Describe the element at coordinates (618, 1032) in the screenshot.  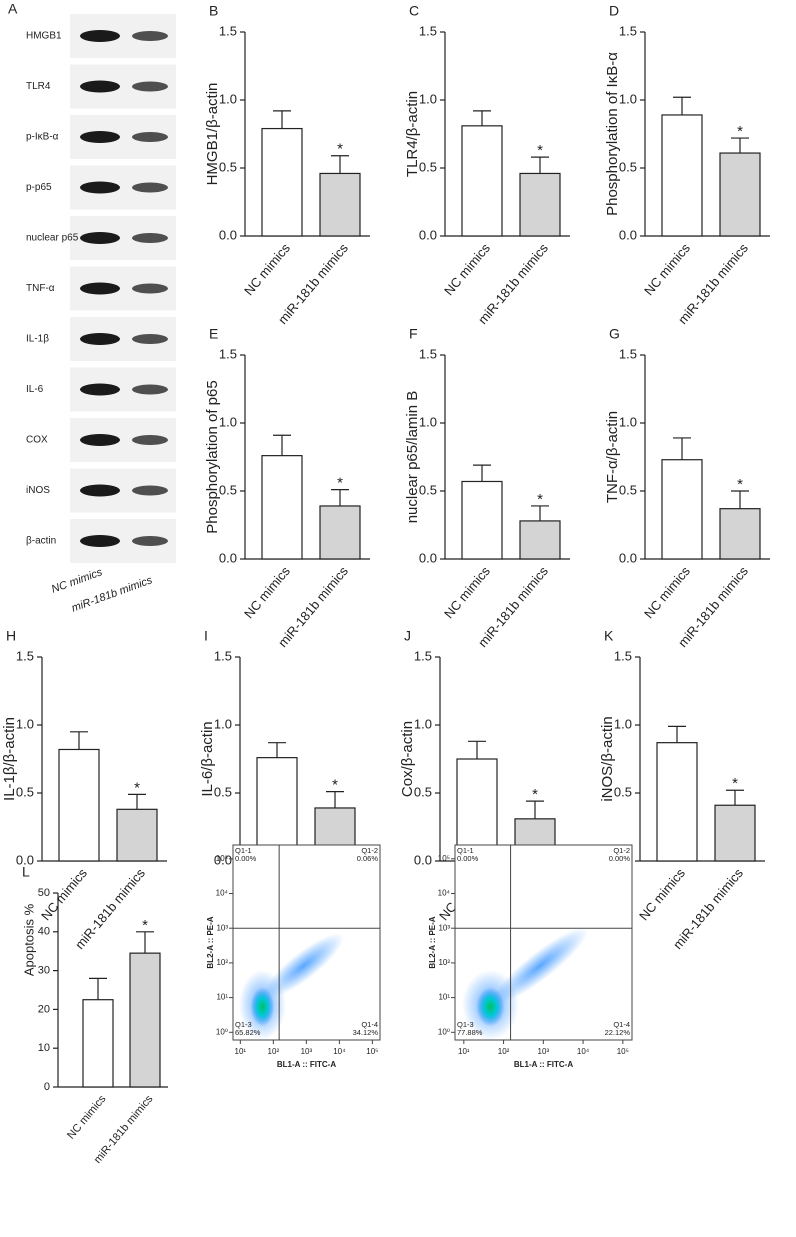
I see `quadrant-percent: 22.12%` at that location.